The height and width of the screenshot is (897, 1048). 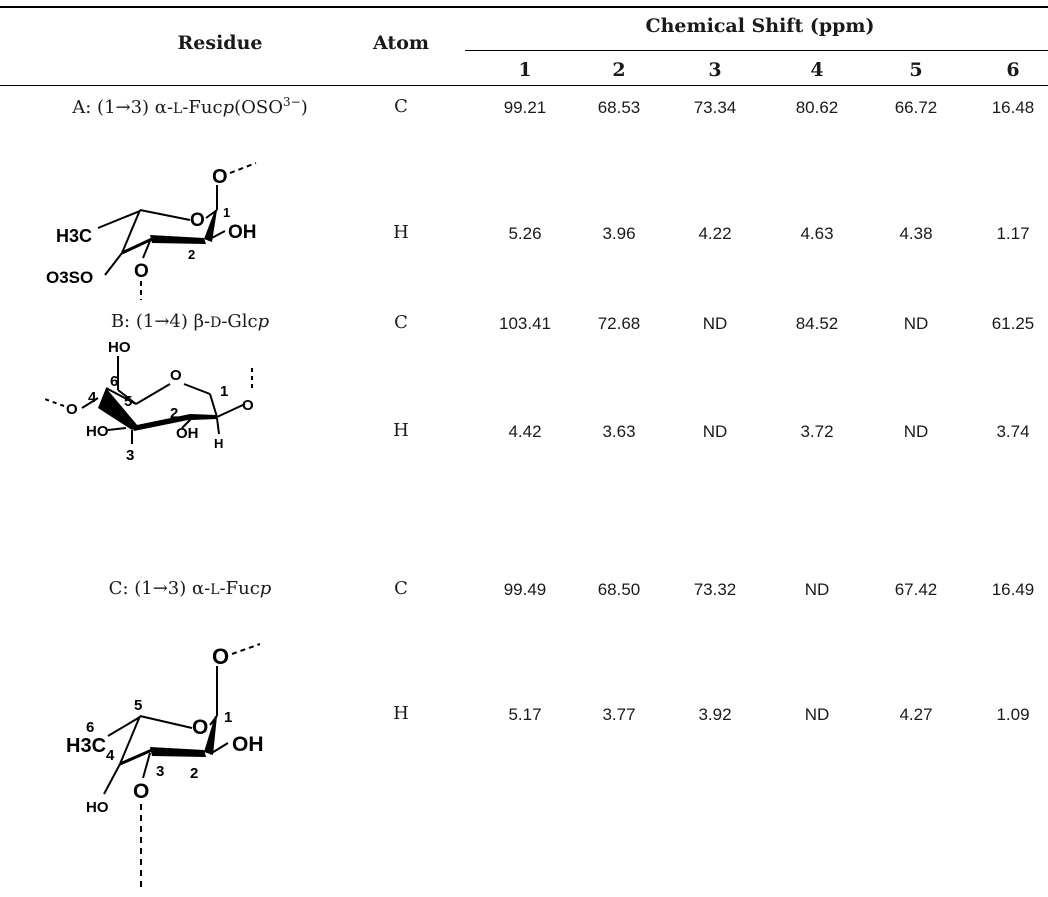 I want to click on col-header-1: 1, so click(x=525, y=70).